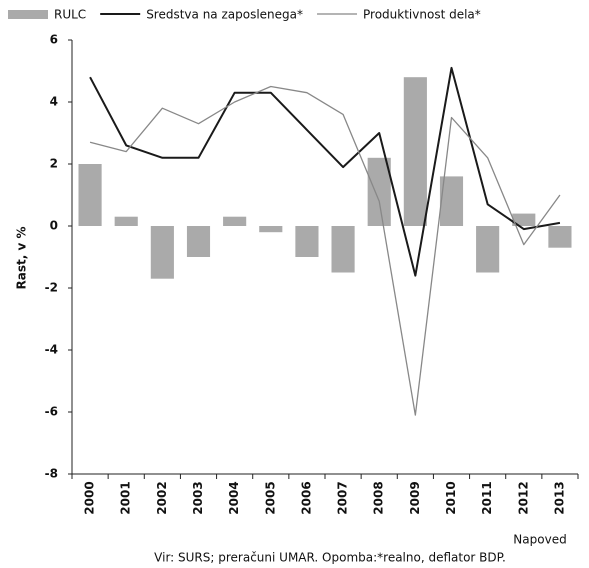 The height and width of the screenshot is (568, 589). I want to click on x-tick-label: 2012, so click(523, 497).